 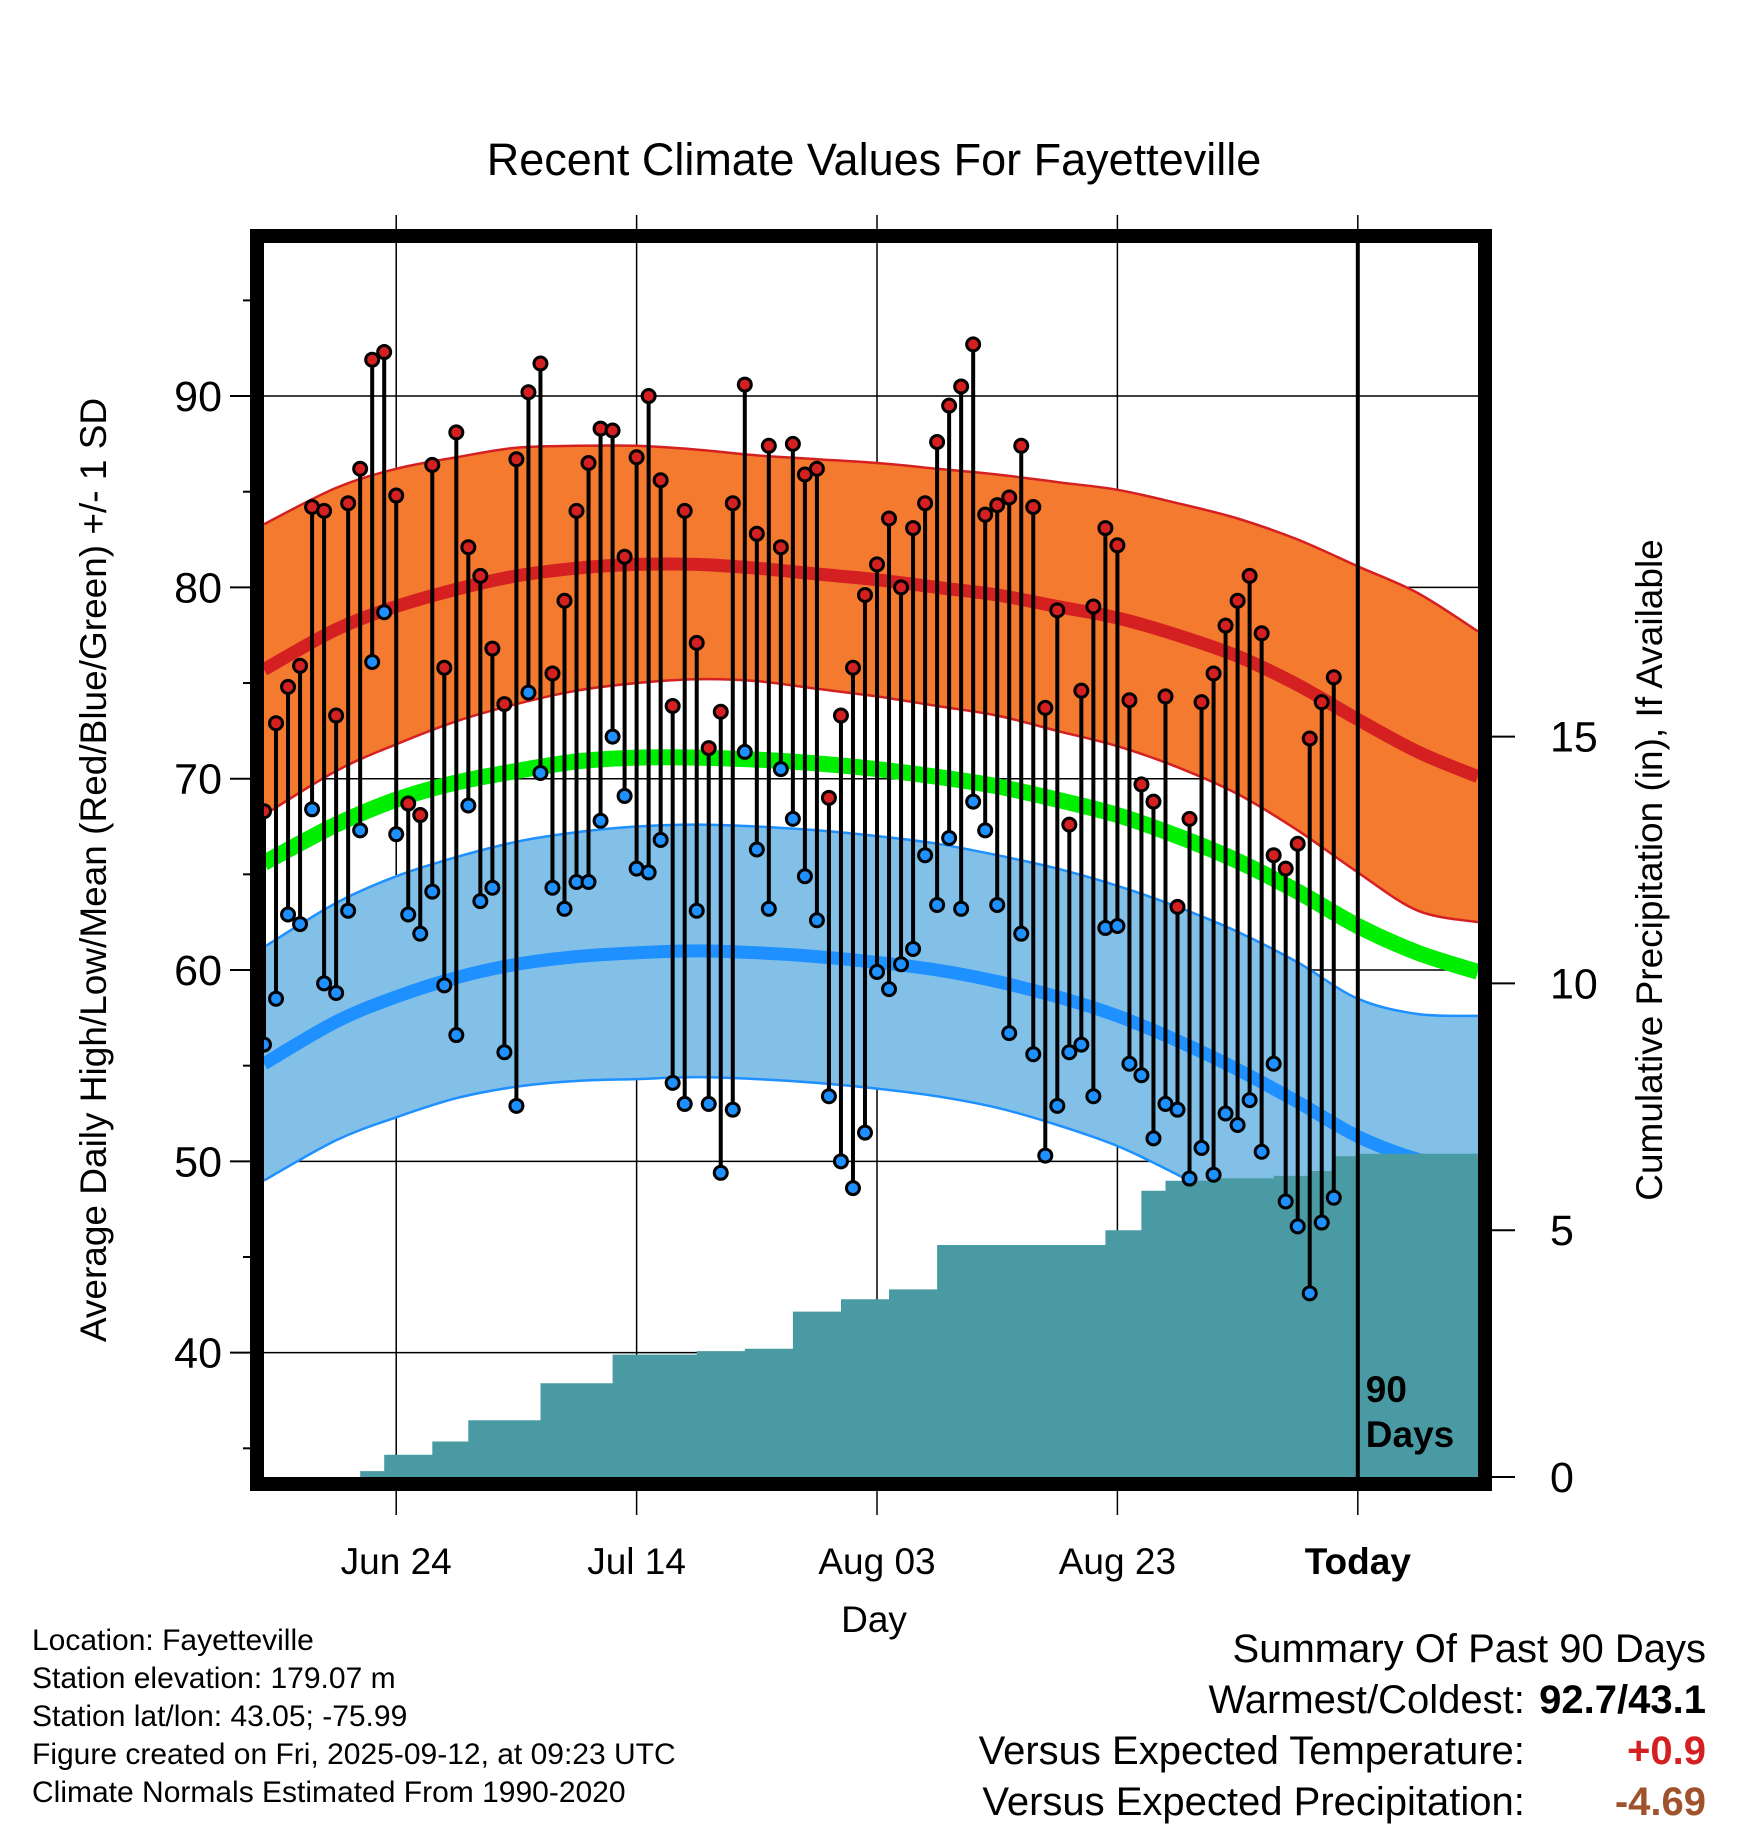 What do you see at coordinates (1366, 1700) in the screenshot?
I see `warm-cold-label: Warmest/Coldest:` at bounding box center [1366, 1700].